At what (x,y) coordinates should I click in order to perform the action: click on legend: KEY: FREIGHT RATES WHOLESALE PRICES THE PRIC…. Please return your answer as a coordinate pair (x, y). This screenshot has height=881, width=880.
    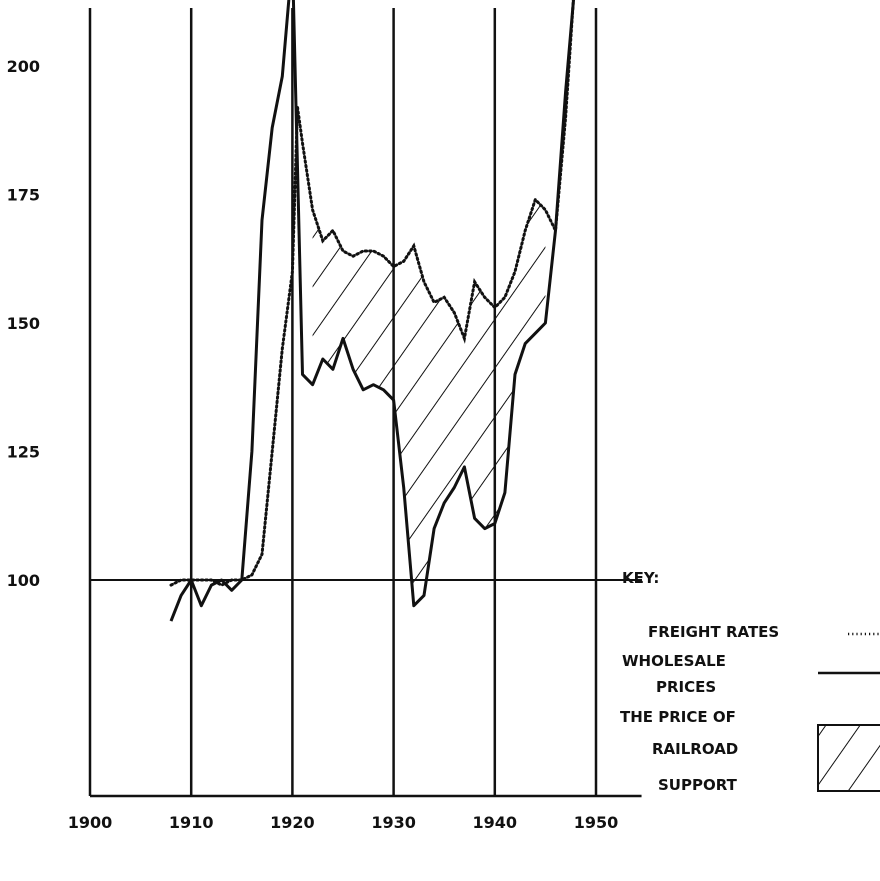
    Looking at the image, I should click on (750, 681).